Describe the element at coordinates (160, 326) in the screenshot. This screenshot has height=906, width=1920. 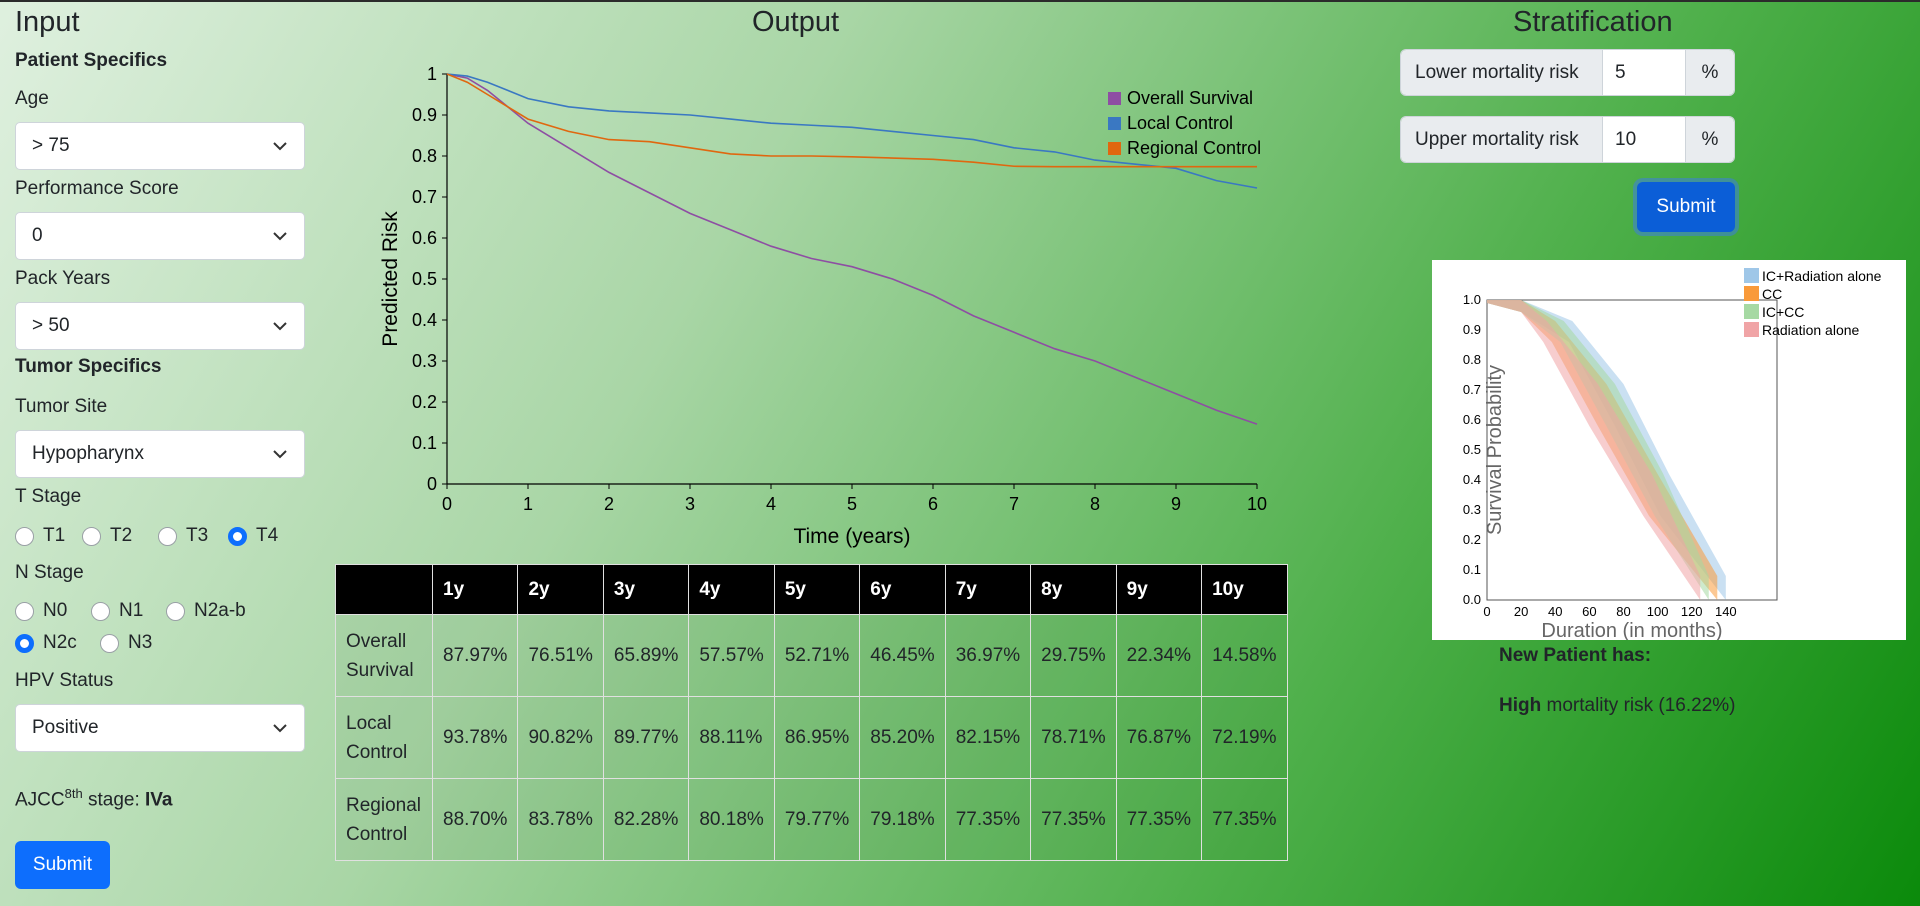
I see `pack-years-select: > 50` at that location.